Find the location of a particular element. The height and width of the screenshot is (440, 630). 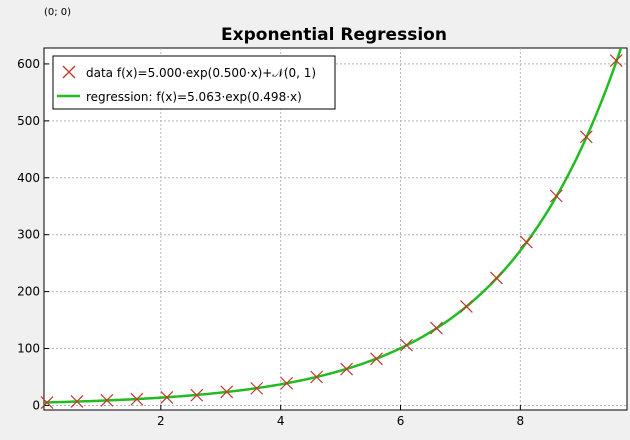

legend-label-data: data f(x)=5.000·exp(0.500·x)+𝒩(0, 1) is located at coordinates (201, 73).